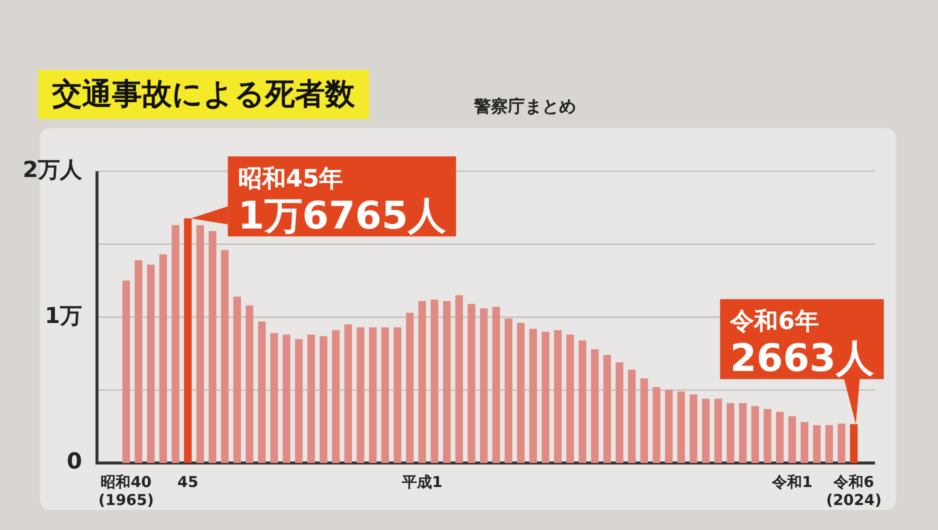 Image resolution: width=938 pixels, height=530 pixels. Describe the element at coordinates (63, 316) in the screenshot. I see `y-tick-label: 1万` at that location.